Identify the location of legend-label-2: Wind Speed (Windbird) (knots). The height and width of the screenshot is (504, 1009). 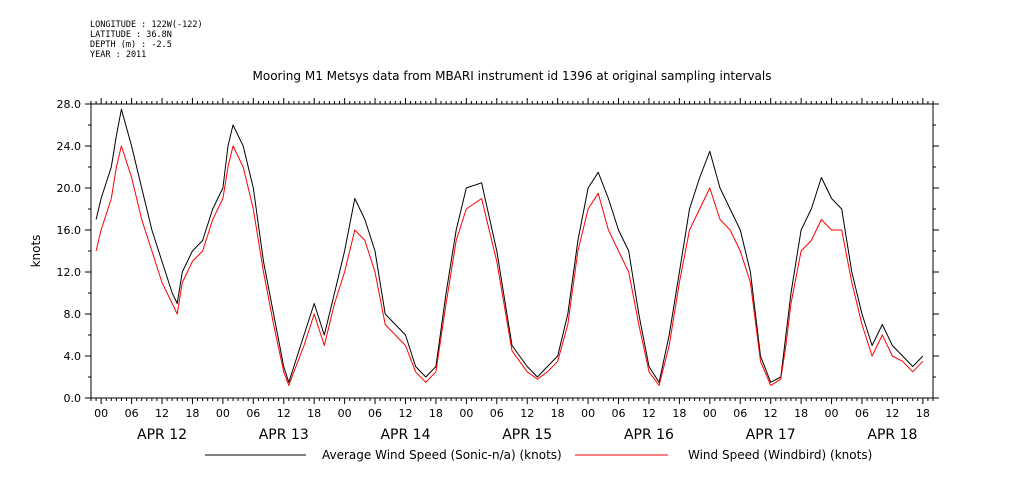
(780, 455).